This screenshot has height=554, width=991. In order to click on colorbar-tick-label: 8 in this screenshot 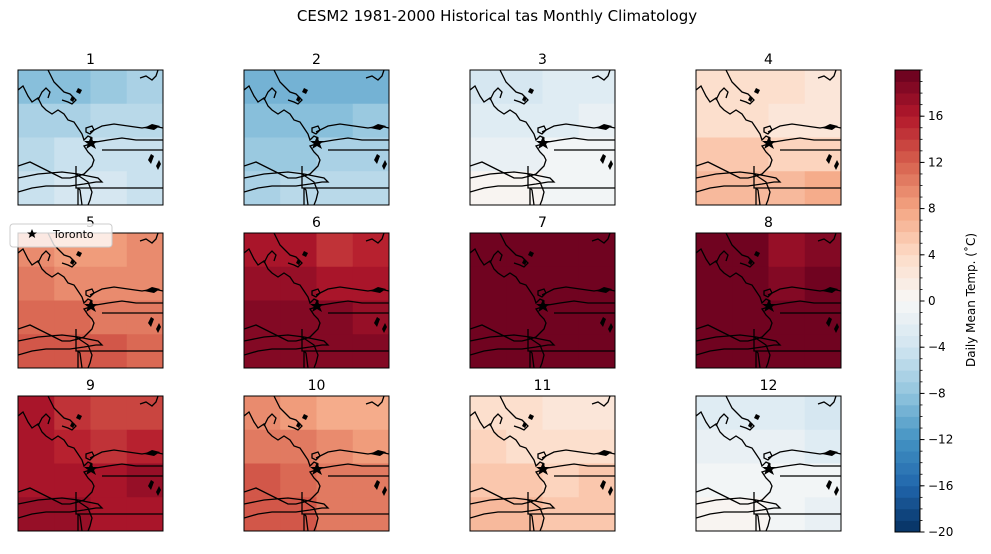, I will do `click(932, 209)`.